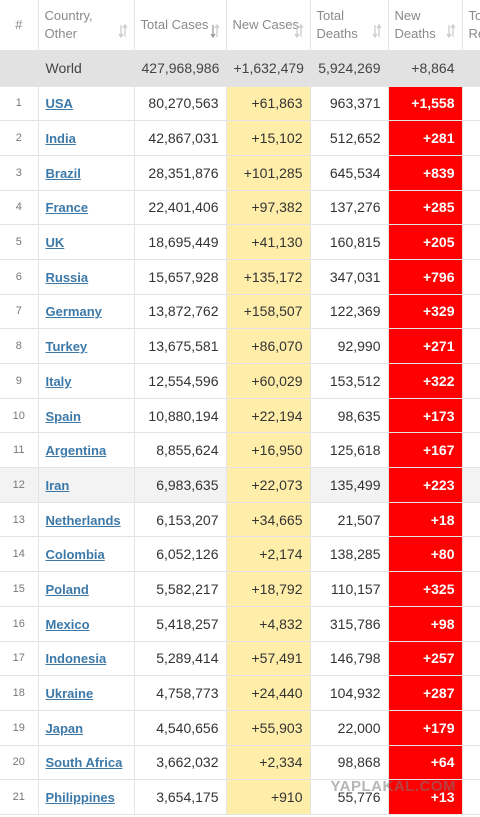 The image size is (480, 817). Describe the element at coordinates (19, 242) in the screenshot. I see `row-index: 5` at that location.